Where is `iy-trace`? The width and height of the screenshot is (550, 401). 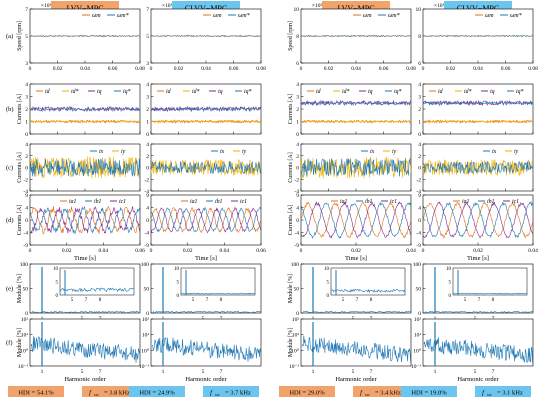
iy-trace is located at coordinates (356, 167).